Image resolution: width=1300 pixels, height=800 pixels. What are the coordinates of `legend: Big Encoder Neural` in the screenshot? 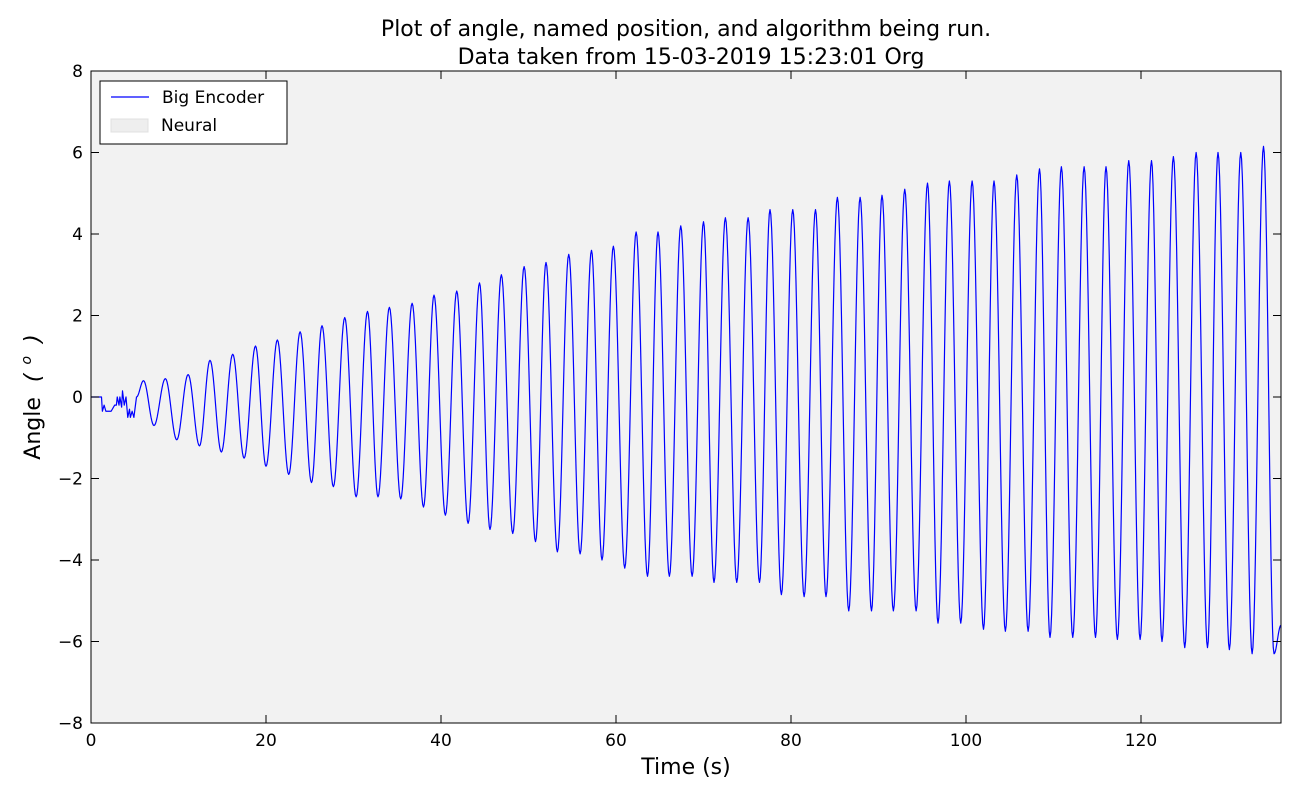 It's located at (193, 112).